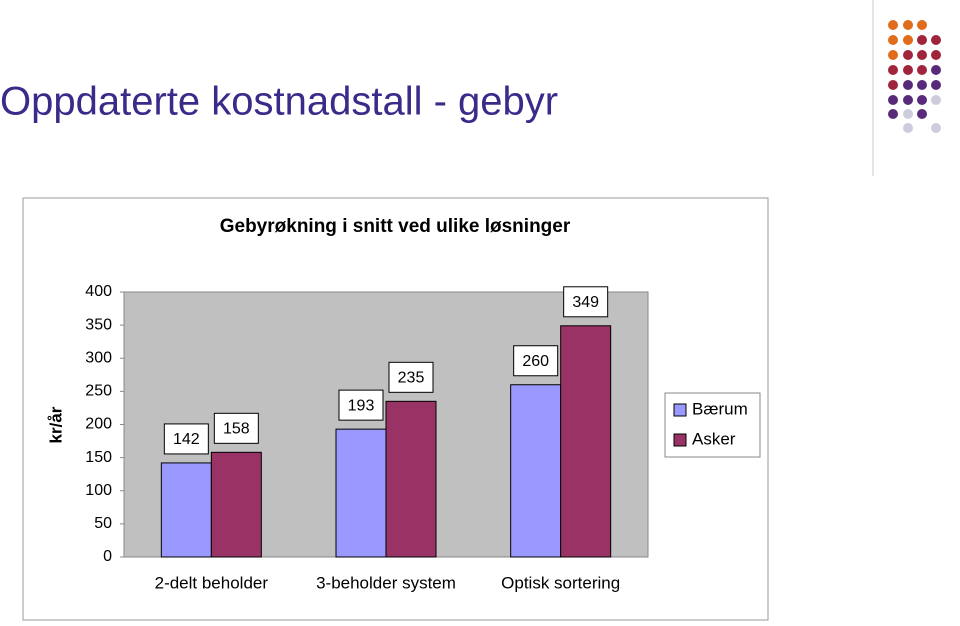 The image size is (960, 626). Describe the element at coordinates (107, 556) in the screenshot. I see `y-tick-label: 0` at that location.